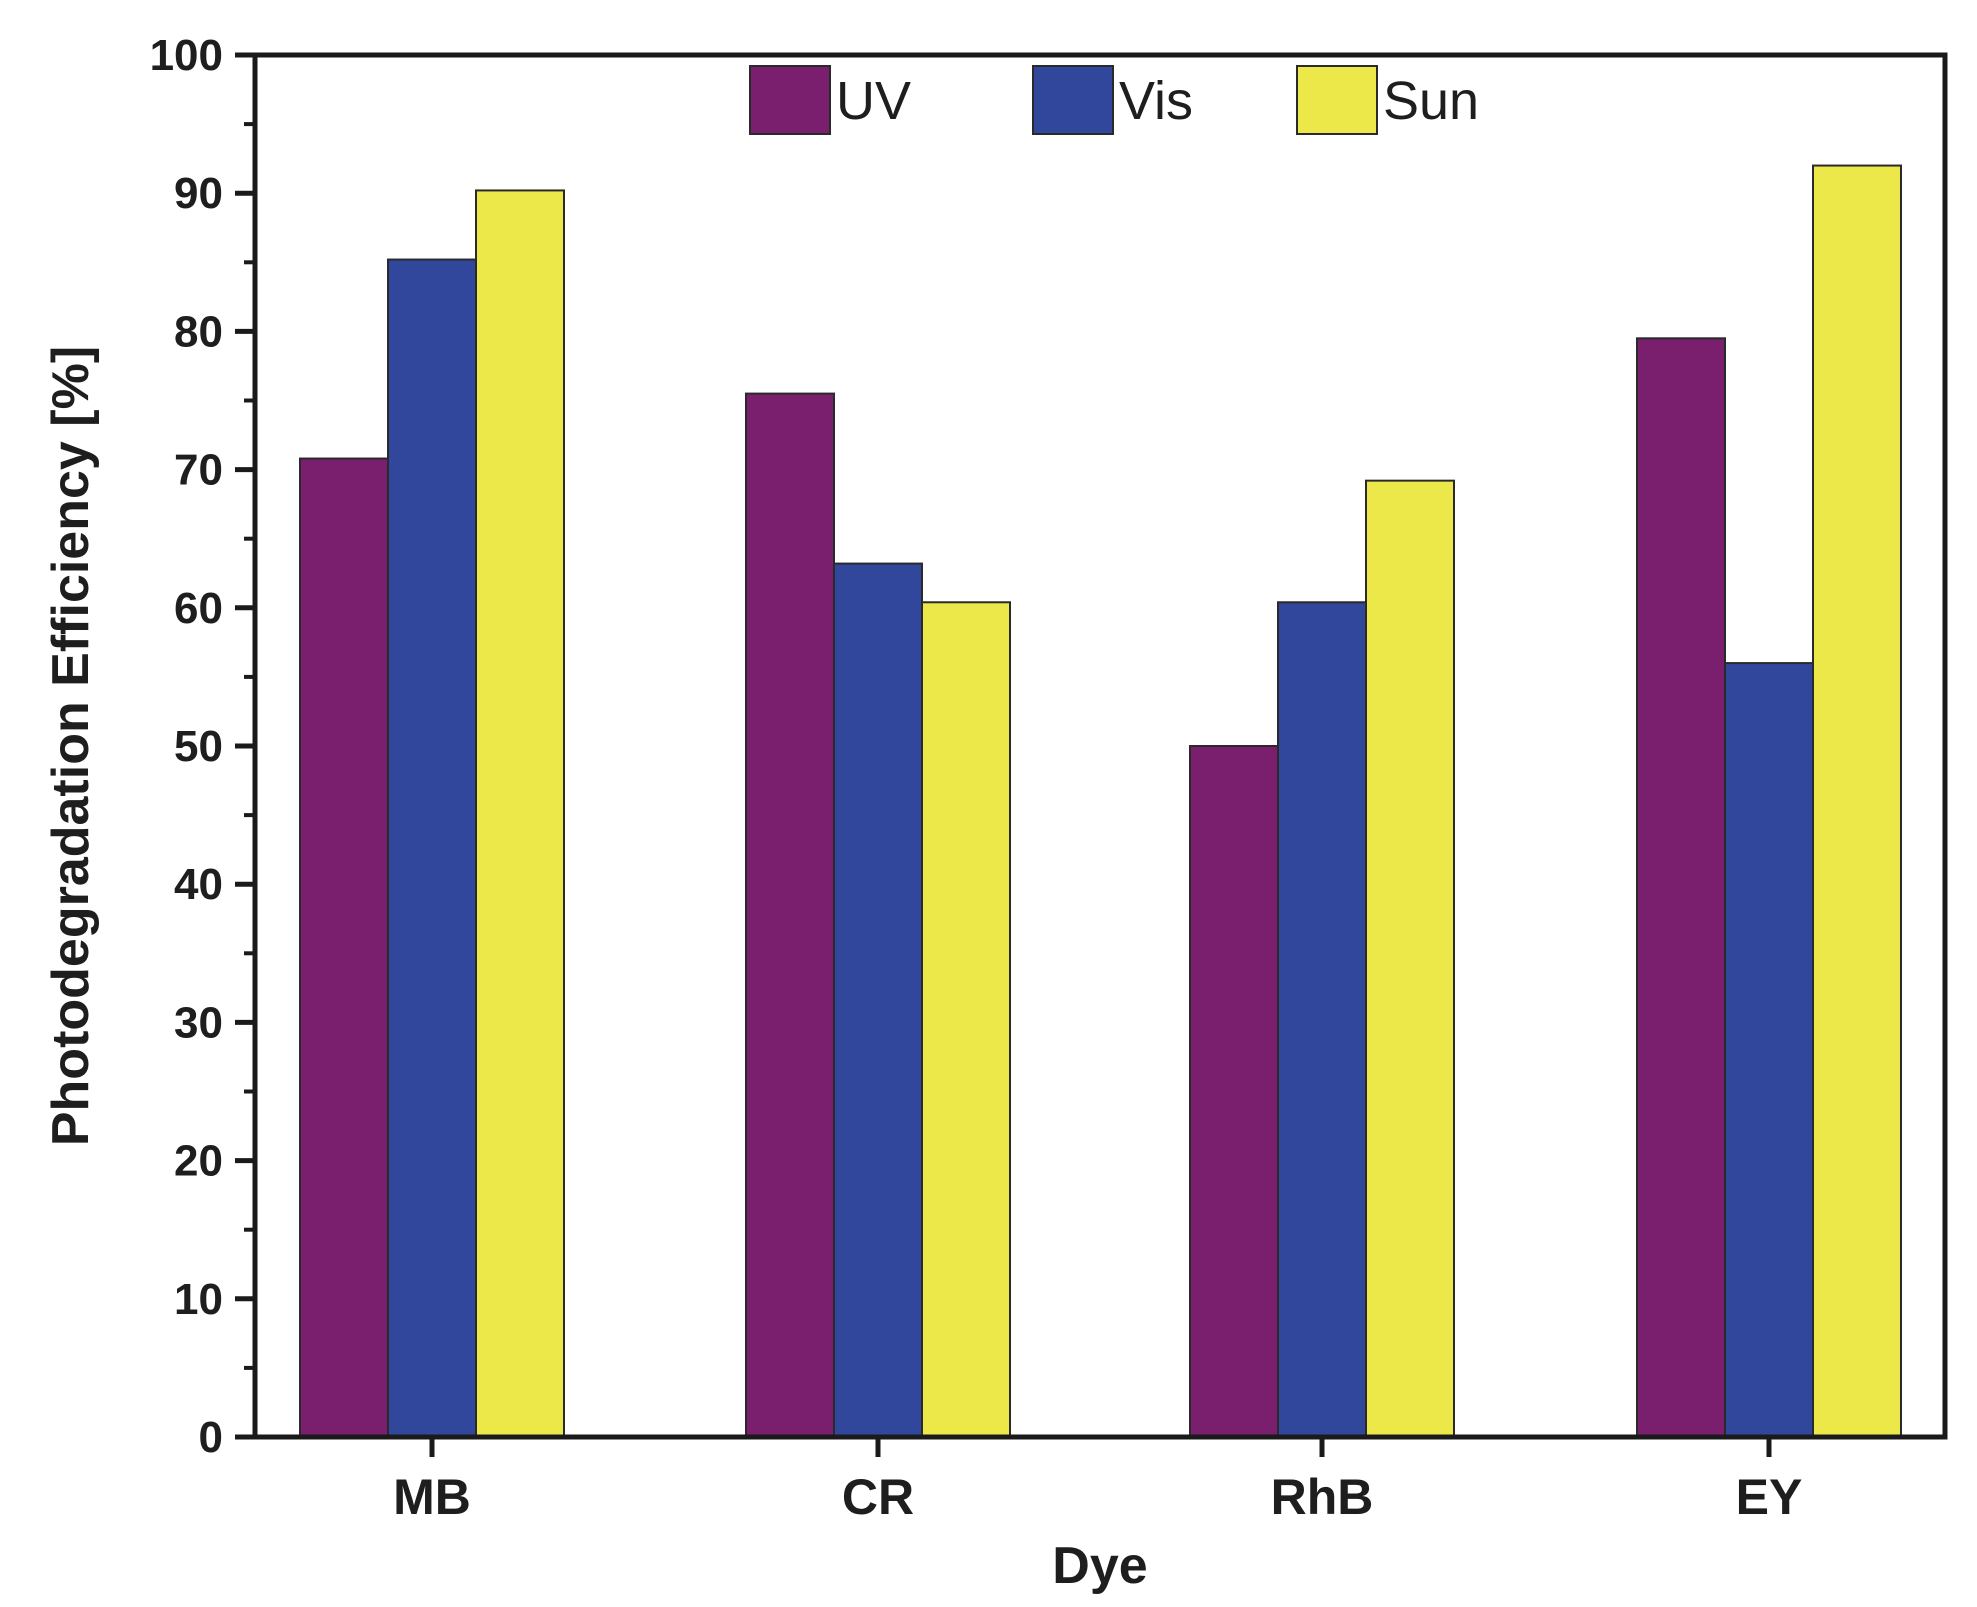  I want to click on legend-swatch-vis, so click(1073, 100).